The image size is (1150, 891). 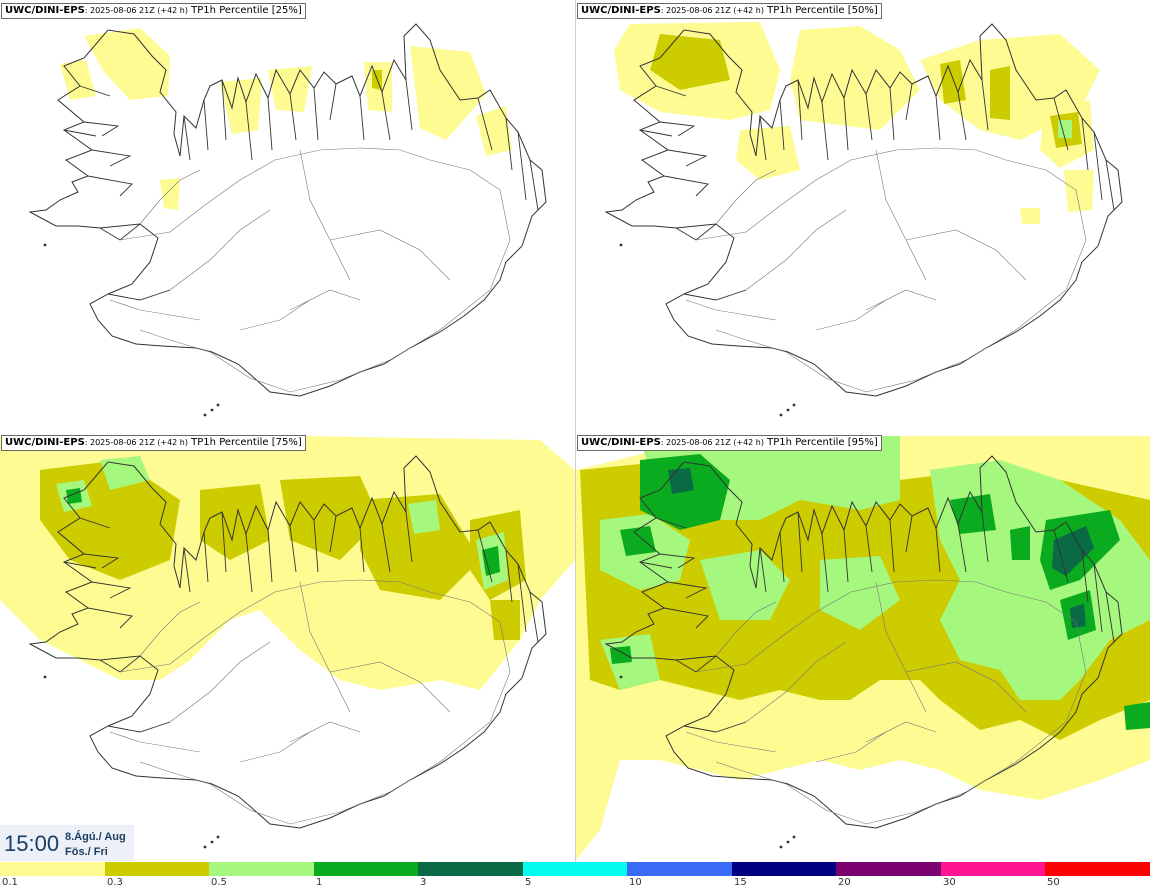 What do you see at coordinates (319, 882) in the screenshot?
I see `colorbar-label: 1` at bounding box center [319, 882].